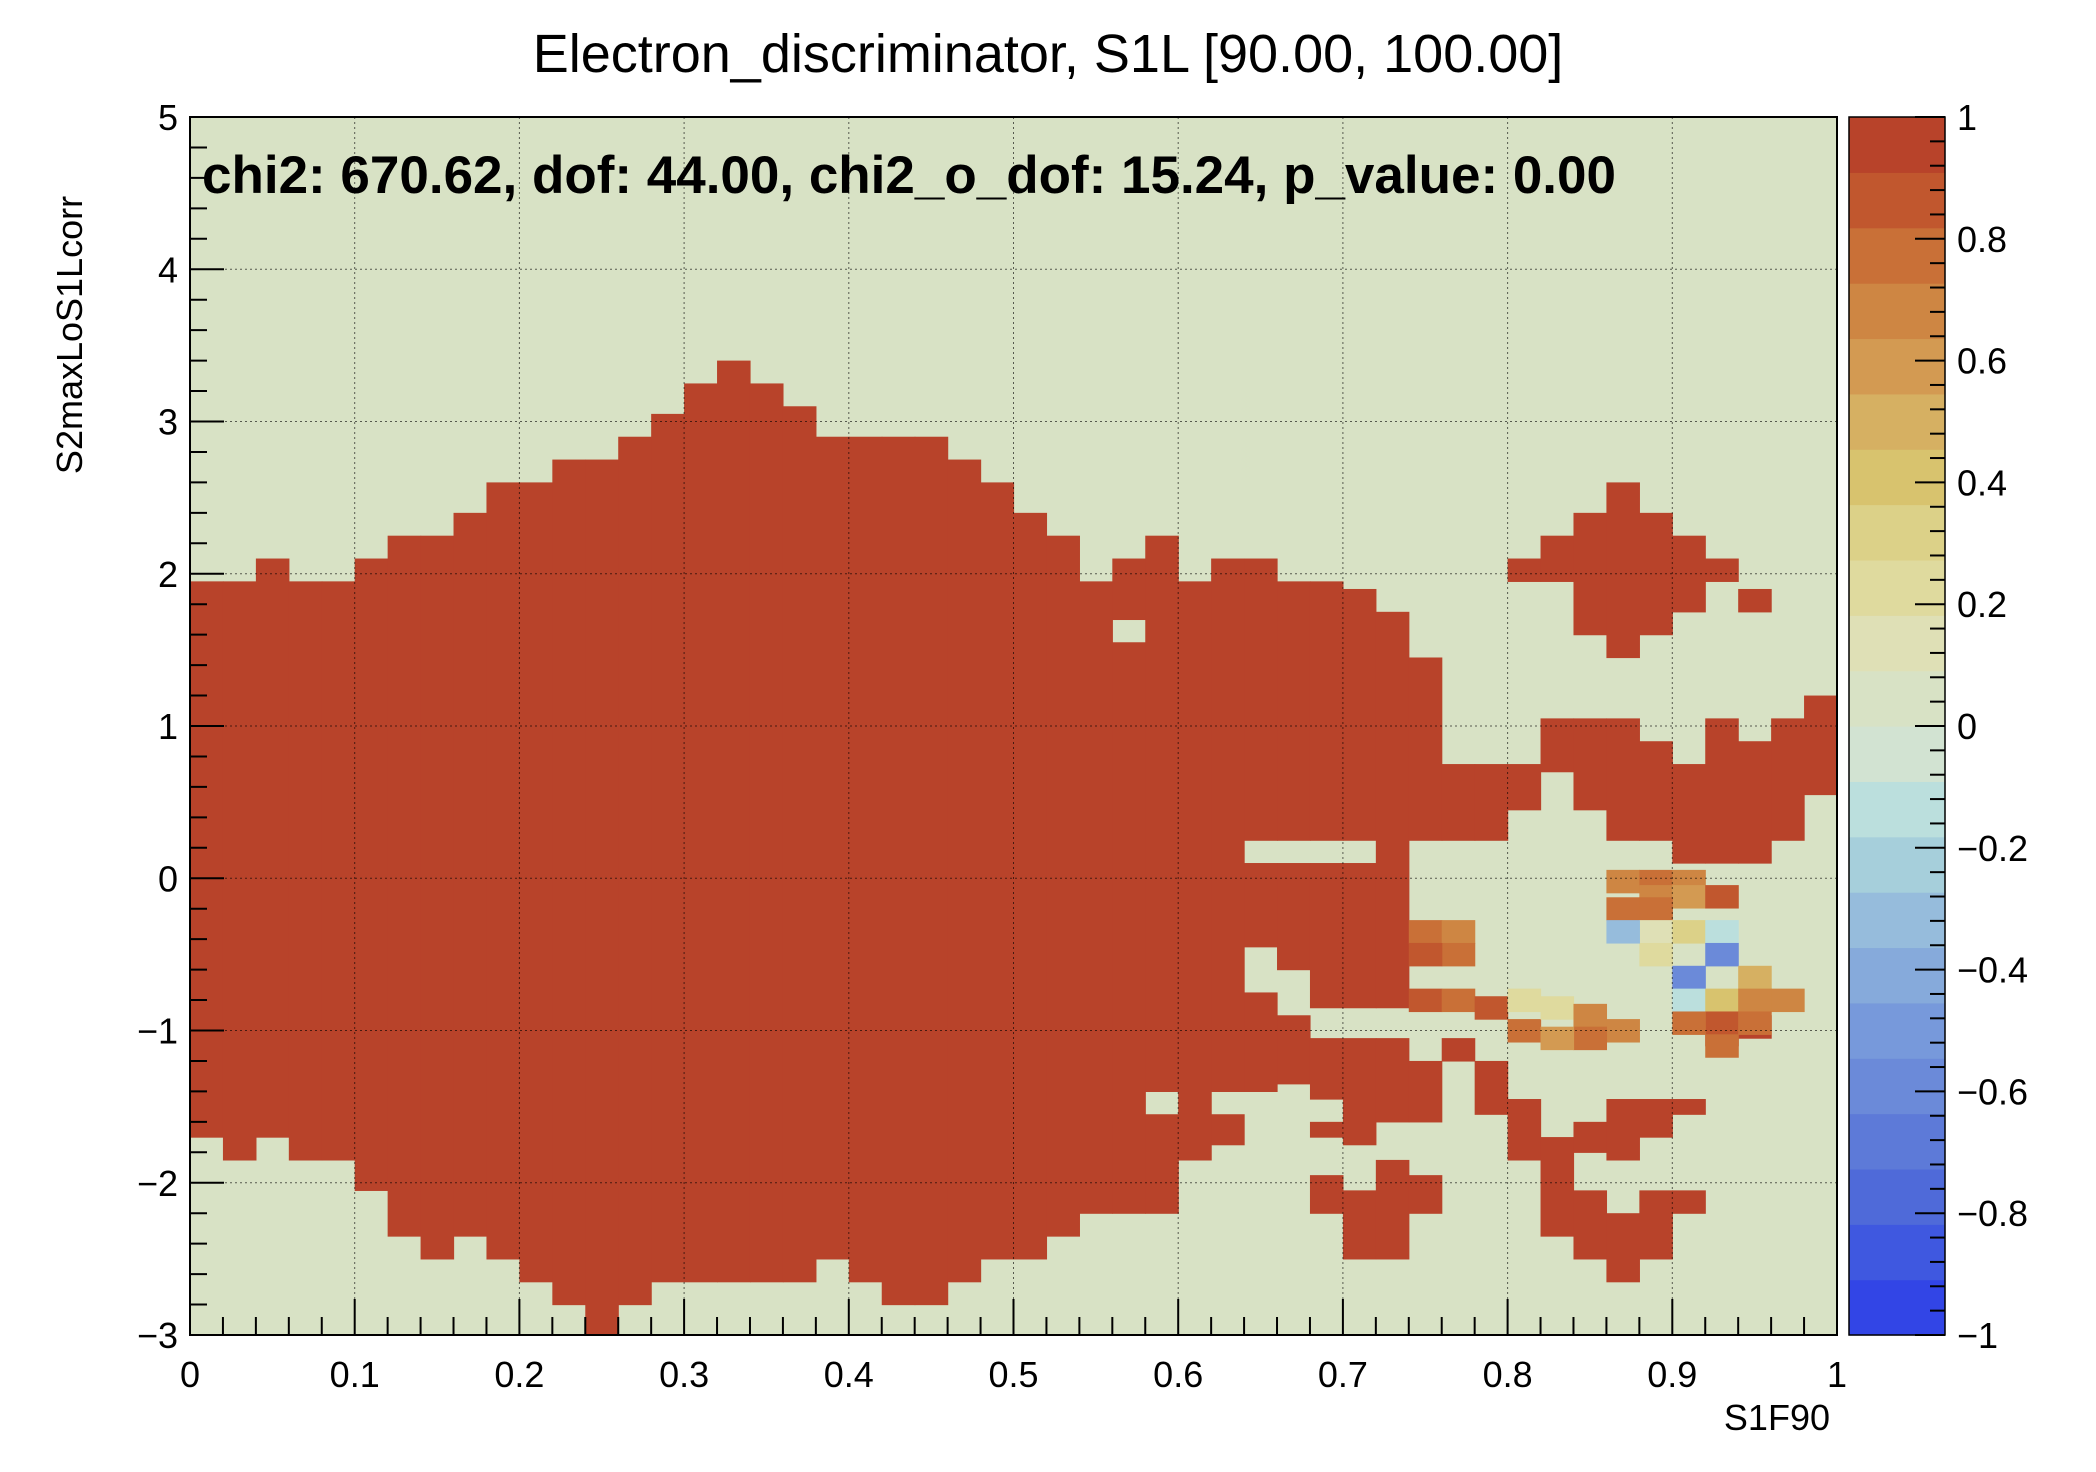 The width and height of the screenshot is (2096, 1472). What do you see at coordinates (1982, 604) in the screenshot?
I see `color-scale-label: 0.2` at bounding box center [1982, 604].